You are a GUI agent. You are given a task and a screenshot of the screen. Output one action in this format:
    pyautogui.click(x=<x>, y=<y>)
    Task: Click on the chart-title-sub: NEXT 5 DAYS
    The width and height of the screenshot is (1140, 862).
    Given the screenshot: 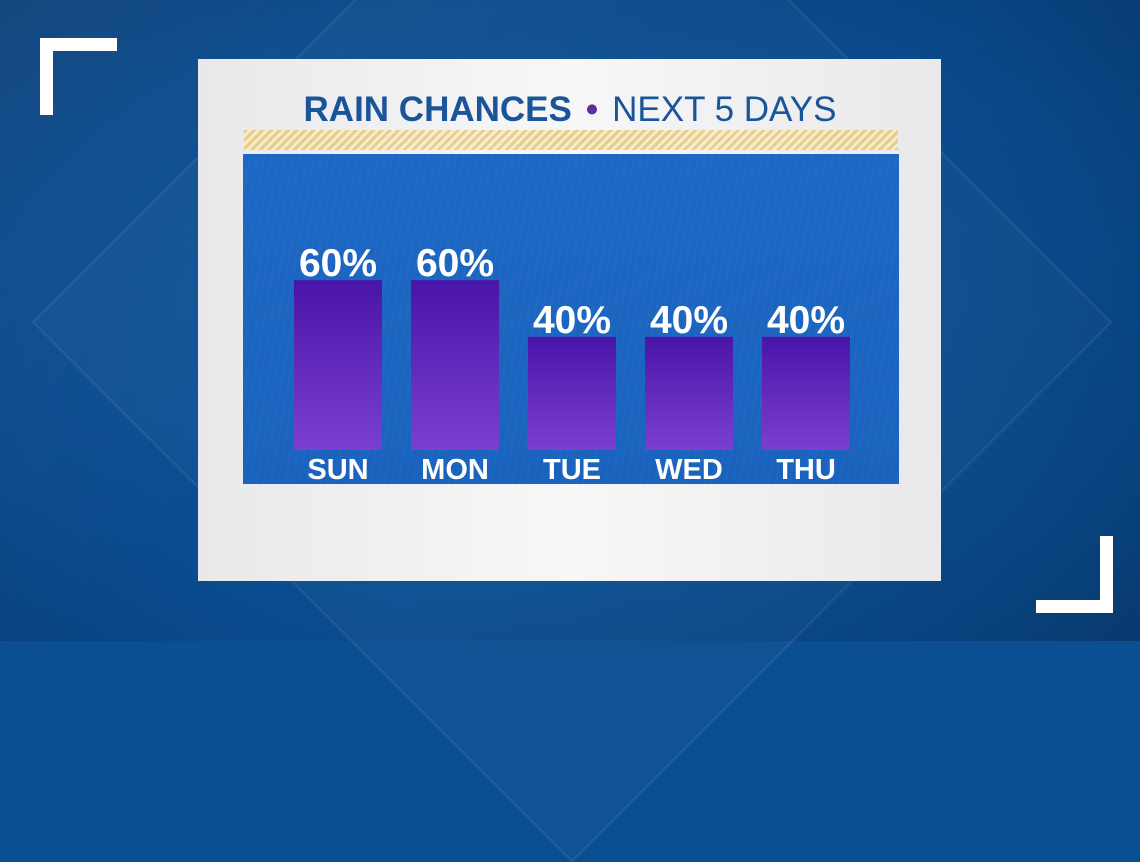 What is the action you would take?
    pyautogui.click(x=724, y=109)
    